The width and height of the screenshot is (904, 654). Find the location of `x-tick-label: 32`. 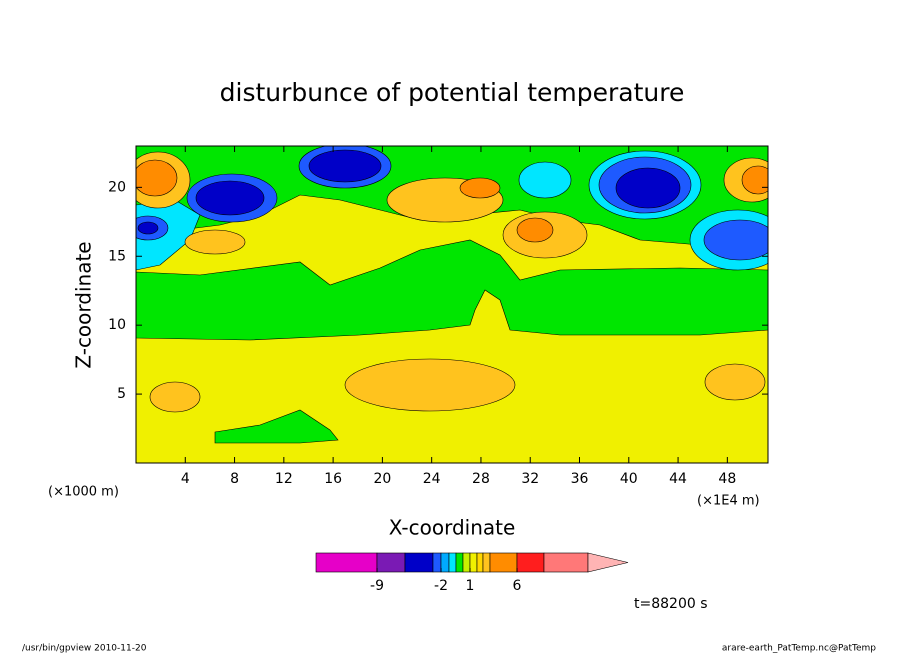

x-tick-label: 32 is located at coordinates (530, 479).